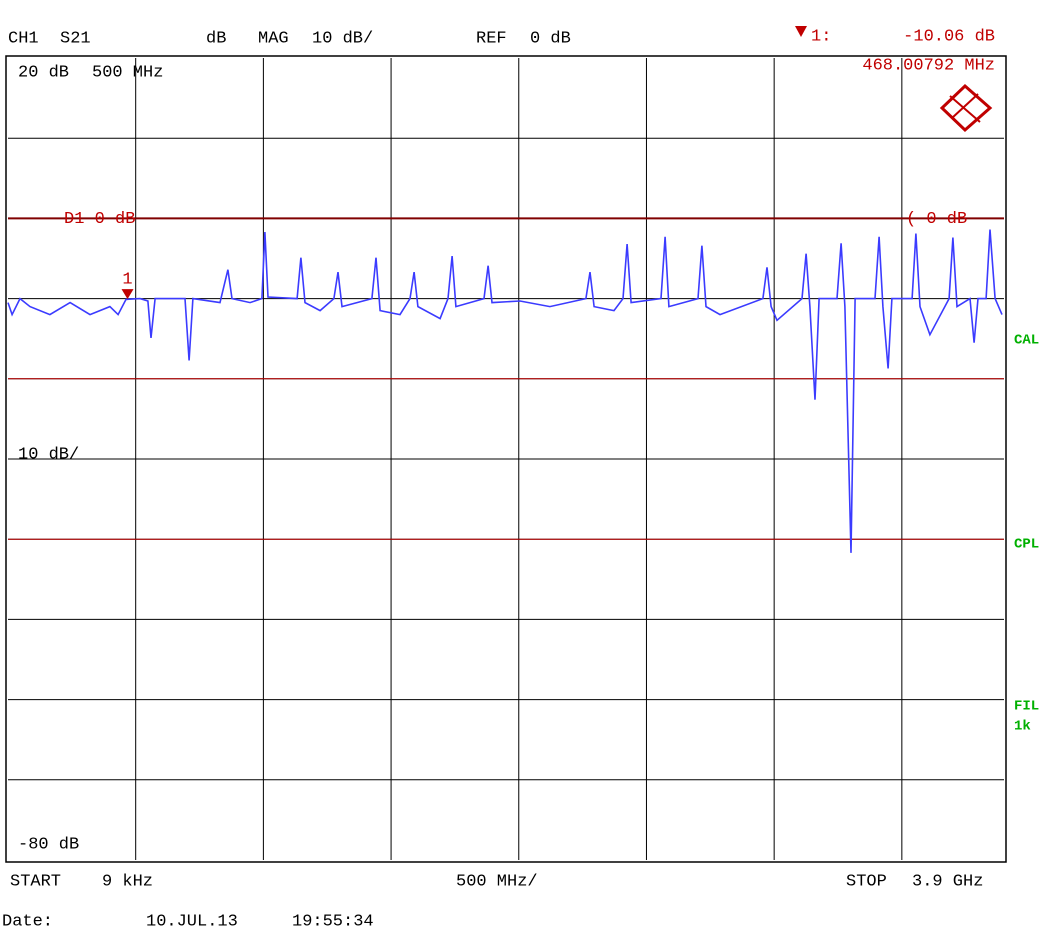  Describe the element at coordinates (1026, 707) in the screenshot. I see `side-label: FIL` at that location.